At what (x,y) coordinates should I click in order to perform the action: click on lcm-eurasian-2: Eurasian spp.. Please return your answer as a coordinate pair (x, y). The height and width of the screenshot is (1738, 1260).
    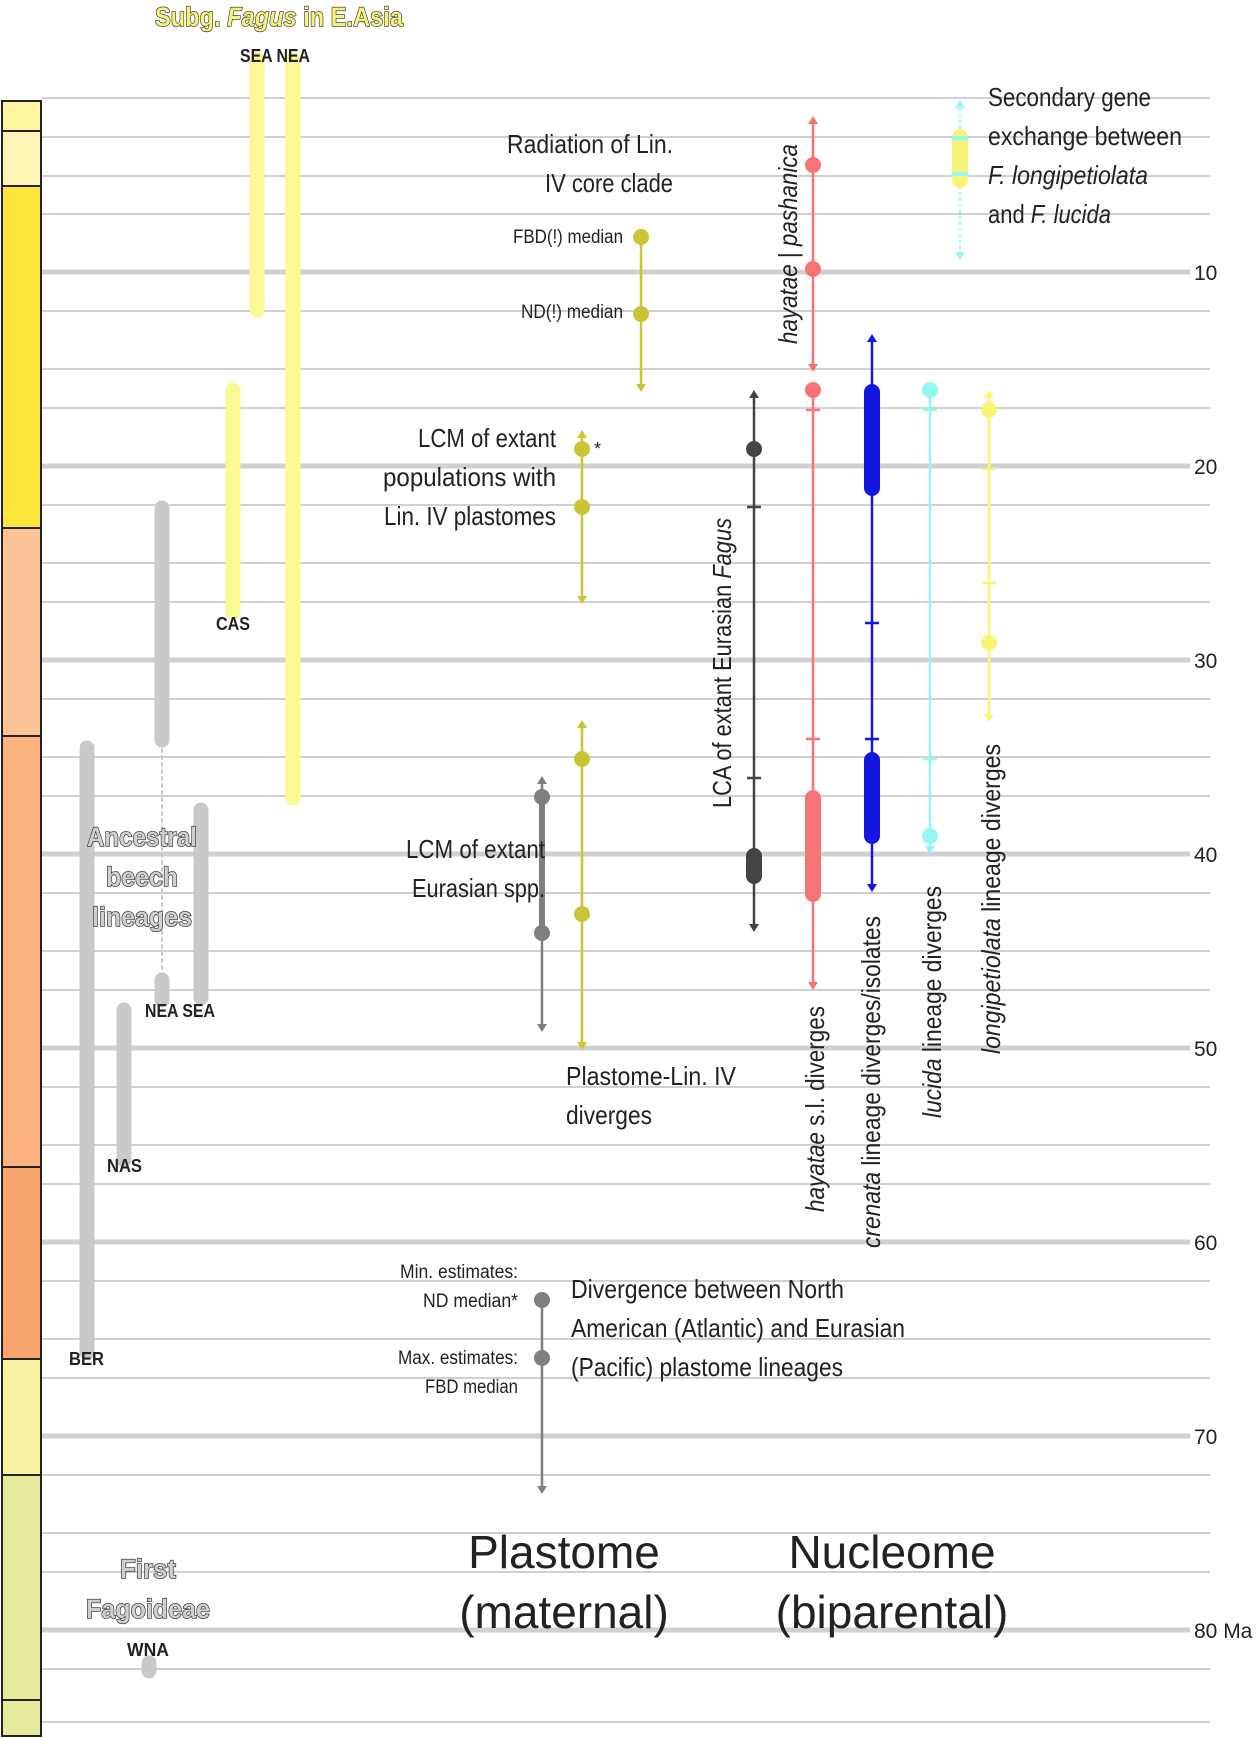
    Looking at the image, I should click on (478, 888).